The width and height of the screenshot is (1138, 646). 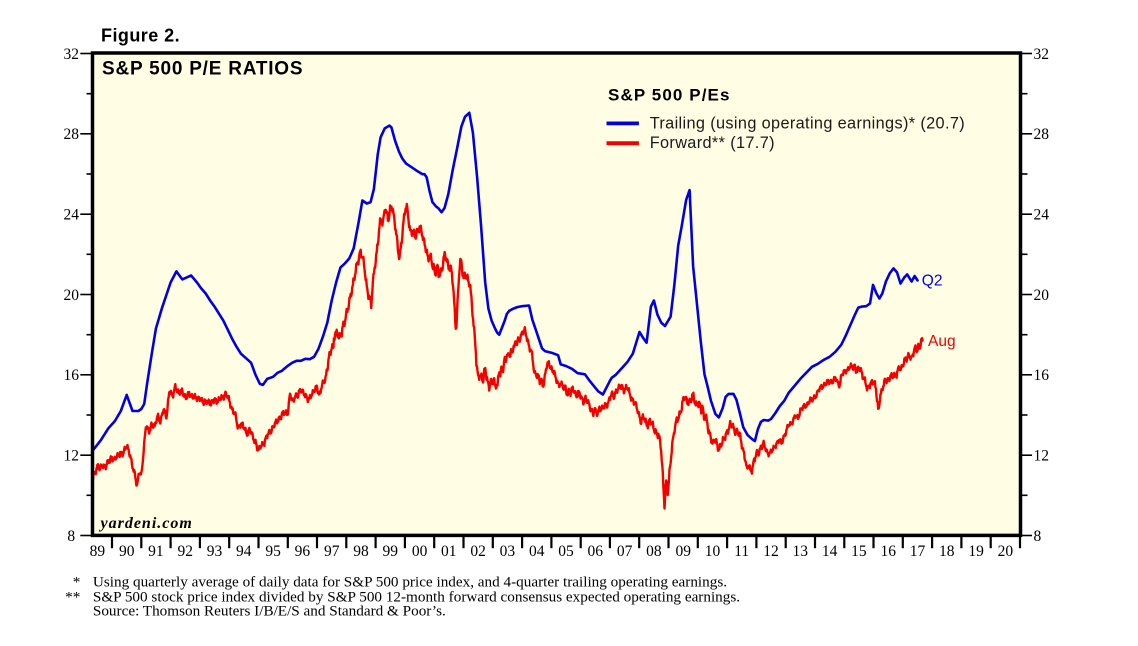 I want to click on svg-text: 05, so click(x=566, y=551).